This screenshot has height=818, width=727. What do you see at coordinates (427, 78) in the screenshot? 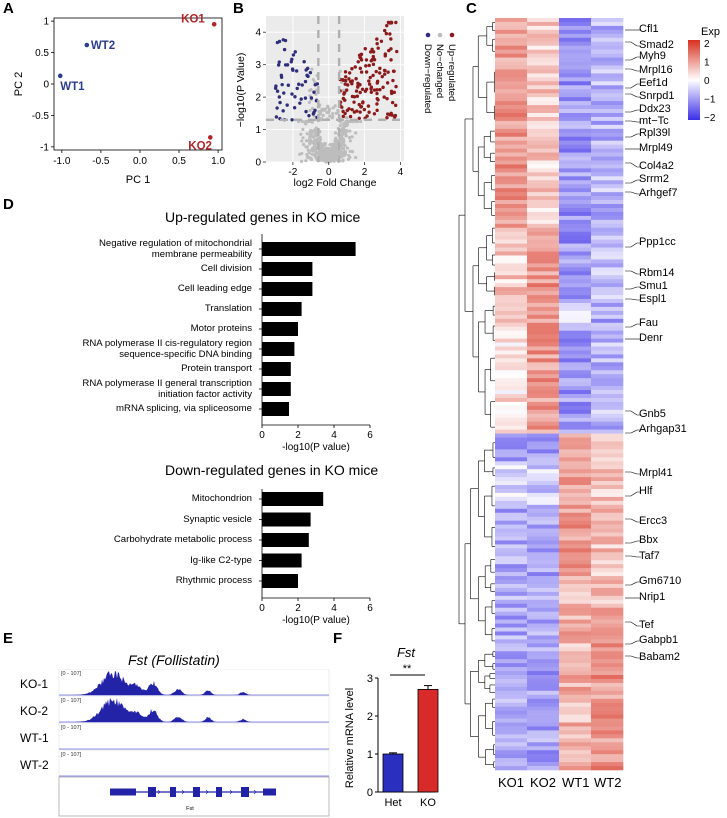
I see `volcano-legend-label: Down−regulated` at bounding box center [427, 78].